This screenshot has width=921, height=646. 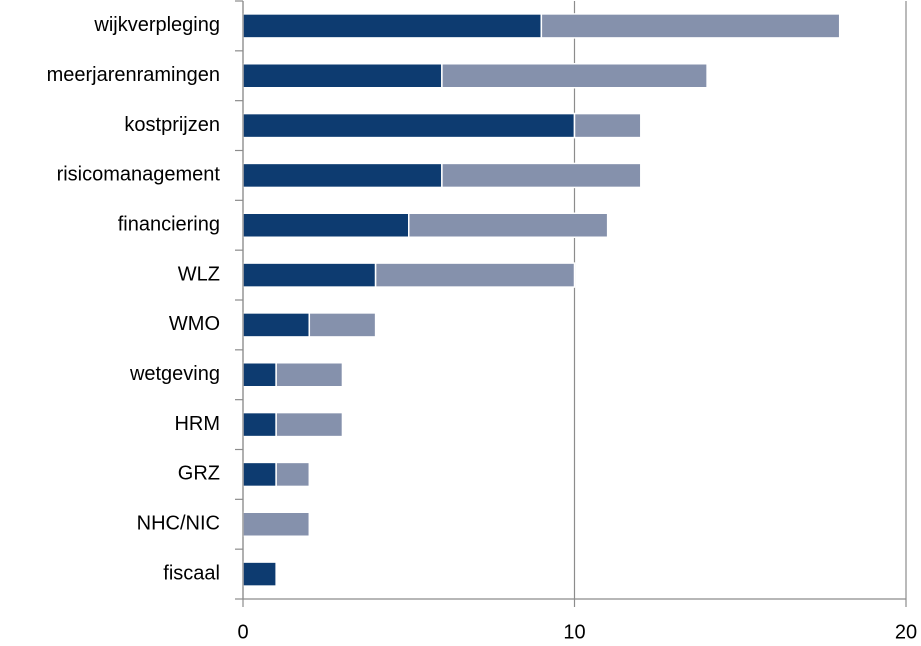 I want to click on y-tick-label: wijkverpleging, so click(x=156, y=25).